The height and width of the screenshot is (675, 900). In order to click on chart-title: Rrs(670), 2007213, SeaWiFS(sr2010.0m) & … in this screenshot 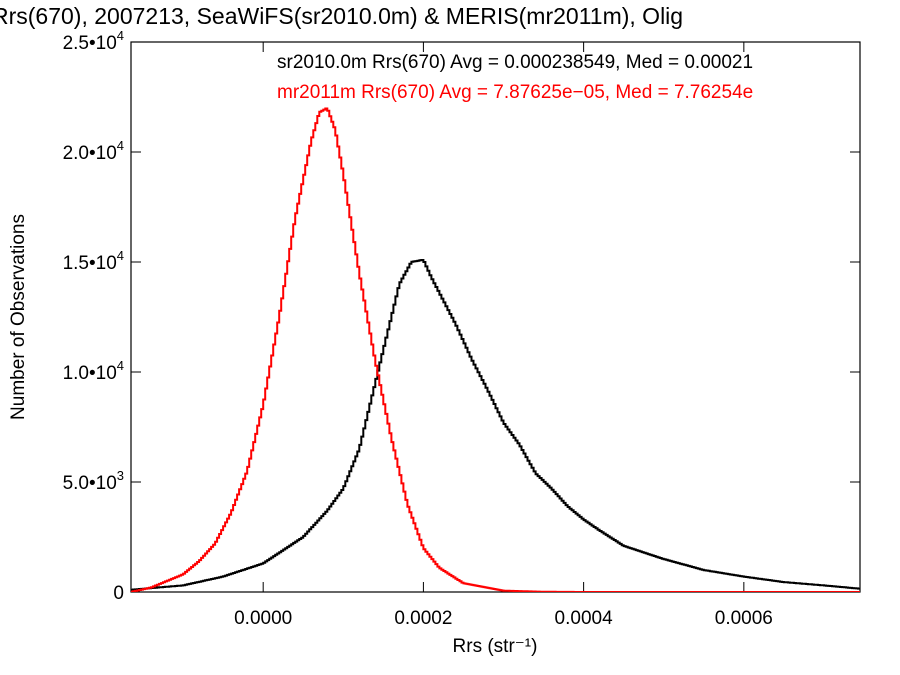, I will do `click(341, 16)`.